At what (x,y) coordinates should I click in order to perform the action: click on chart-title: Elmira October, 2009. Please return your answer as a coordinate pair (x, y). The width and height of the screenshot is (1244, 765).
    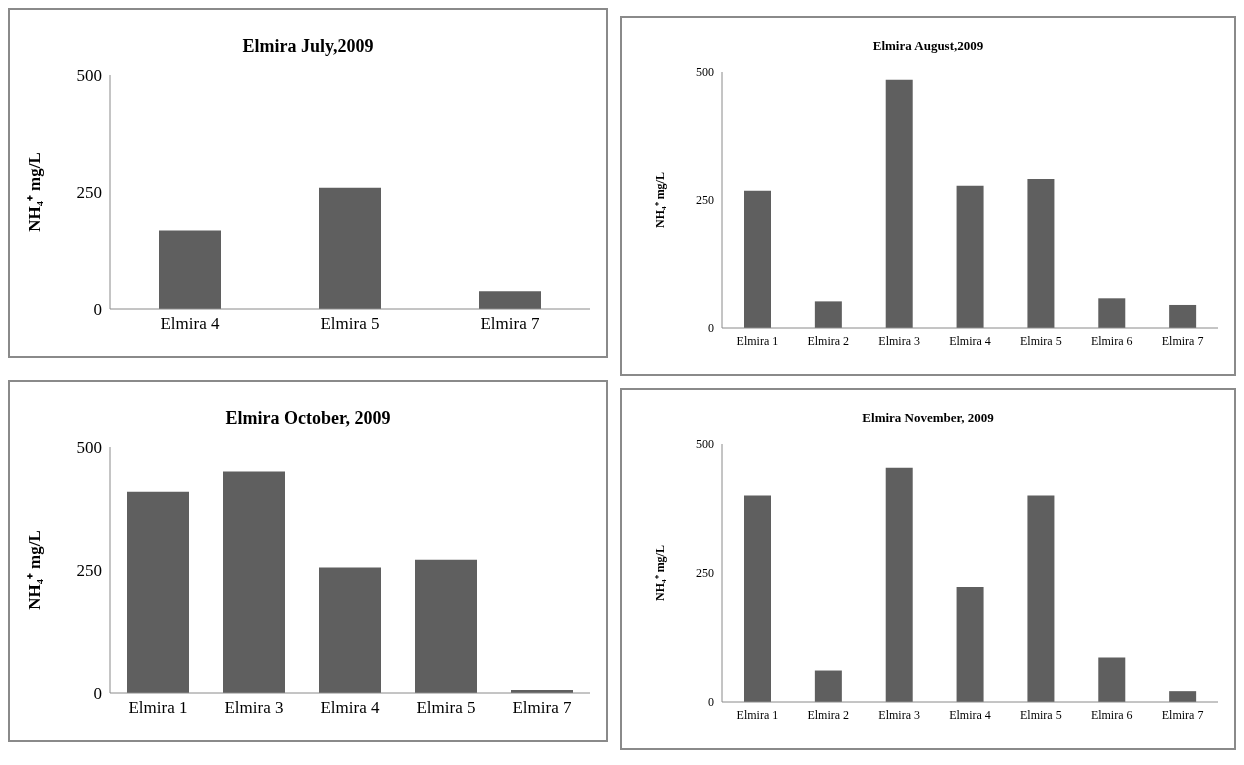
    Looking at the image, I should click on (308, 418).